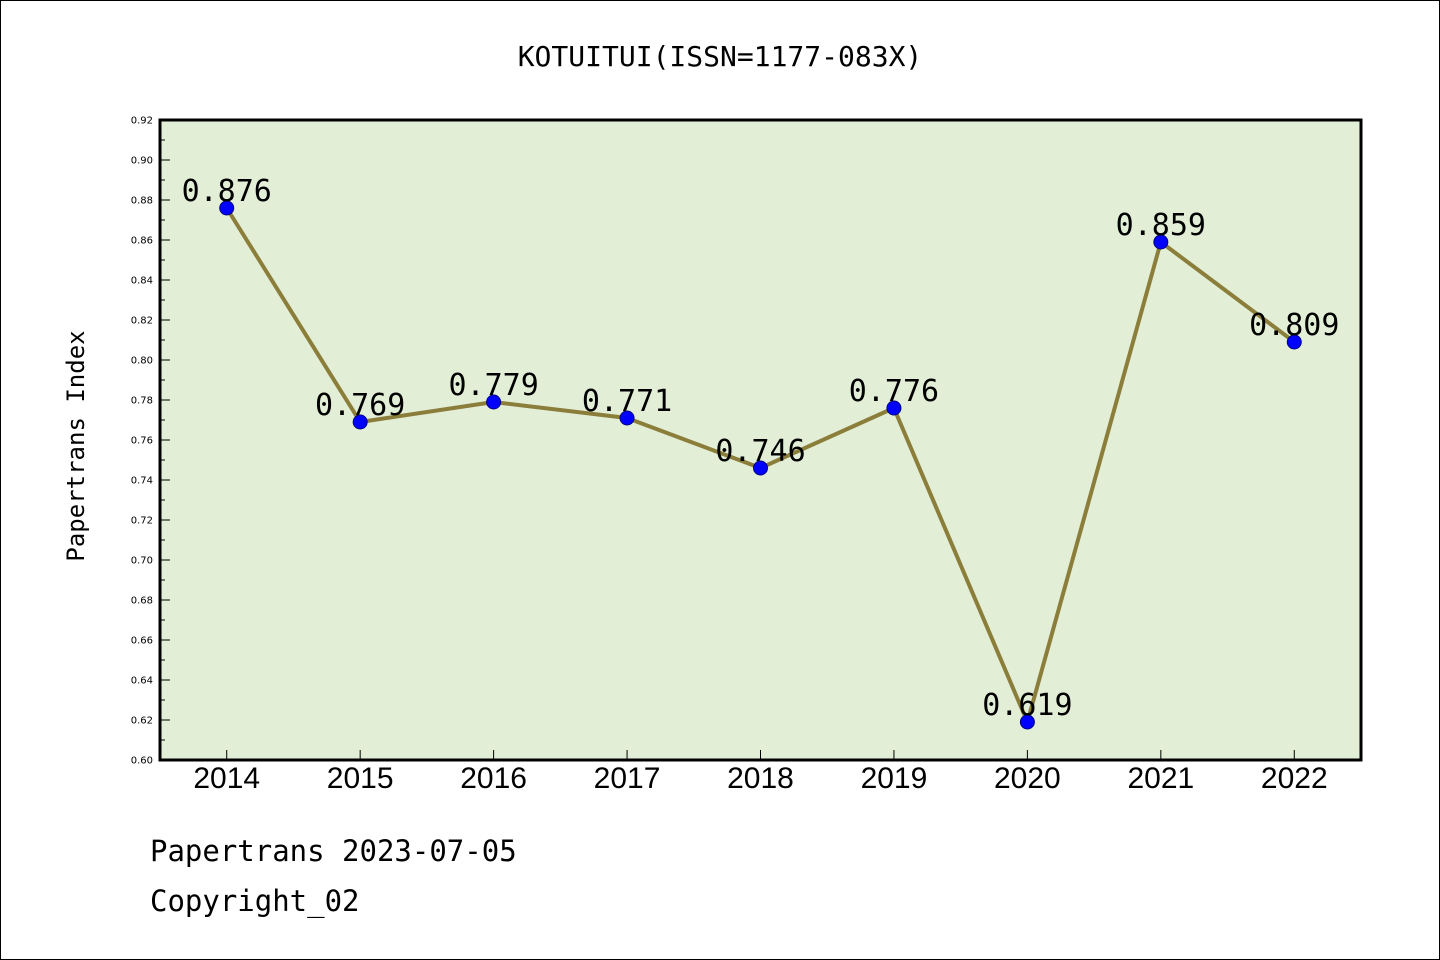 The width and height of the screenshot is (1440, 960). Describe the element at coordinates (493, 778) in the screenshot. I see `x-tick-label: 2016` at that location.